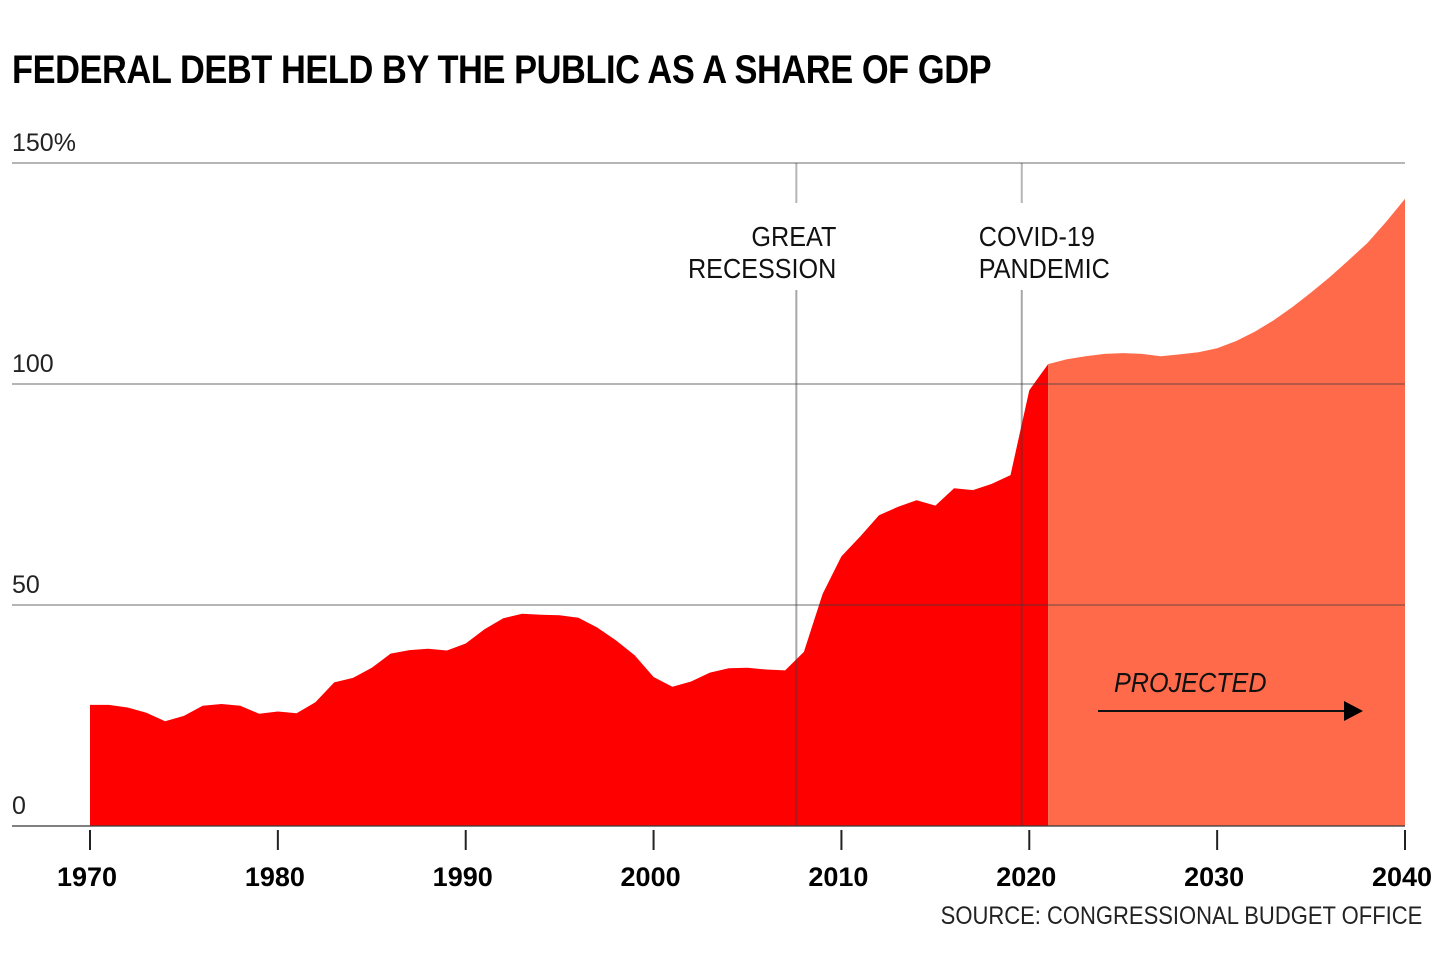 The height and width of the screenshot is (968, 1440). I want to click on y-tick-label: 0, so click(19, 806).